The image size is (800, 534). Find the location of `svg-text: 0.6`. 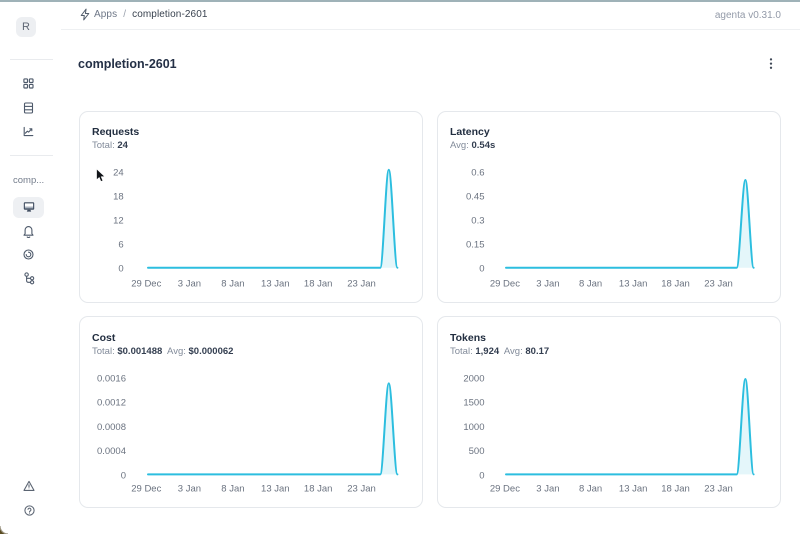

svg-text: 0.6 is located at coordinates (477, 172).